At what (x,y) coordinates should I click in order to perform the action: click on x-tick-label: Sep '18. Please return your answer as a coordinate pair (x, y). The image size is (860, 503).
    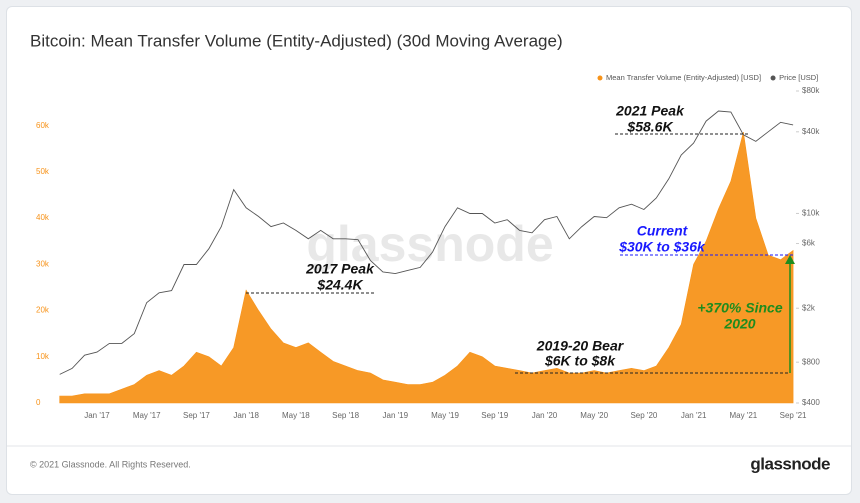
    Looking at the image, I should click on (345, 415).